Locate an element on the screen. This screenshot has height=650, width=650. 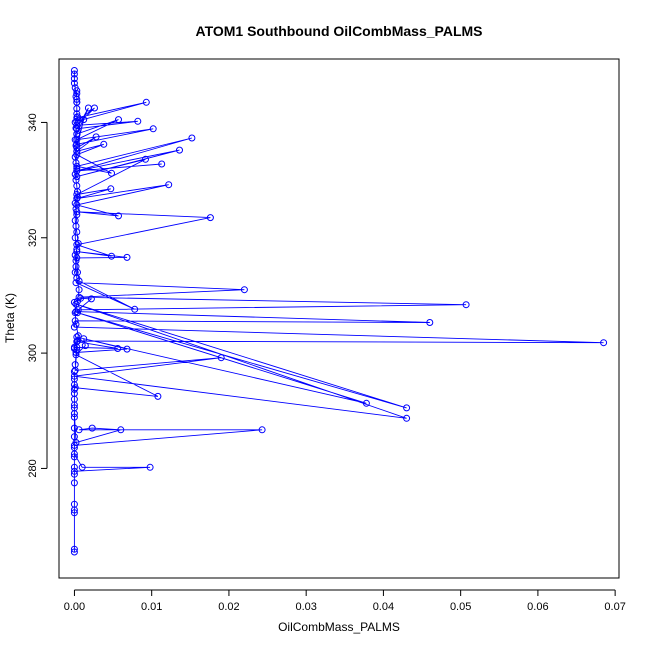
x-tick-label: 0.02 is located at coordinates (228, 607).